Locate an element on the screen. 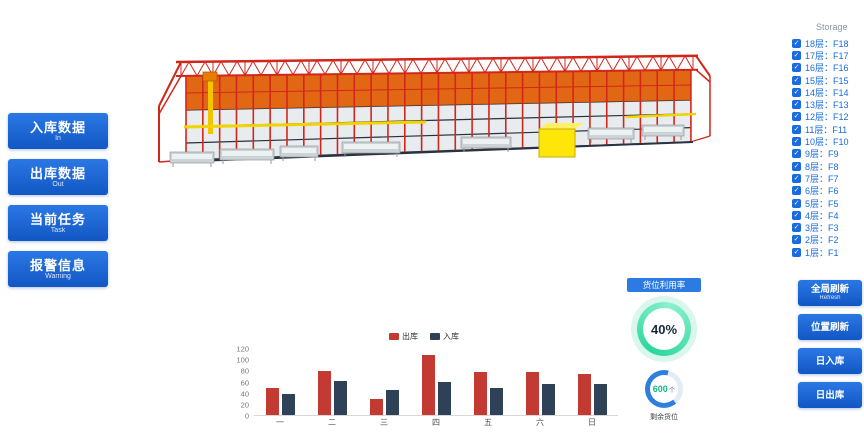  right-button-label: 日出库 is located at coordinates (830, 395).